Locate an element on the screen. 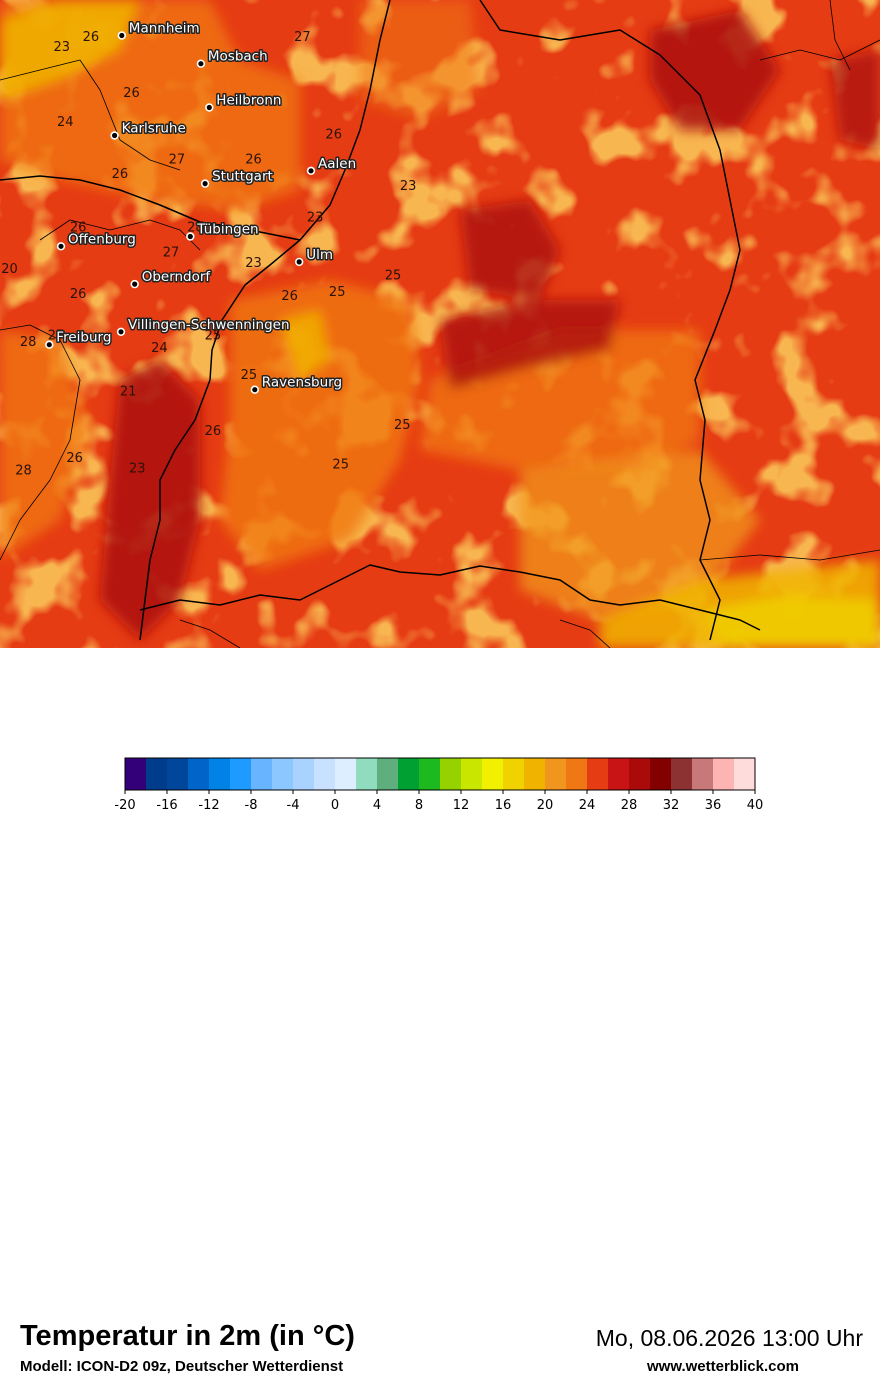 The image size is (880, 1375). city-label-tuebingen: Tübingen is located at coordinates (227, 229).